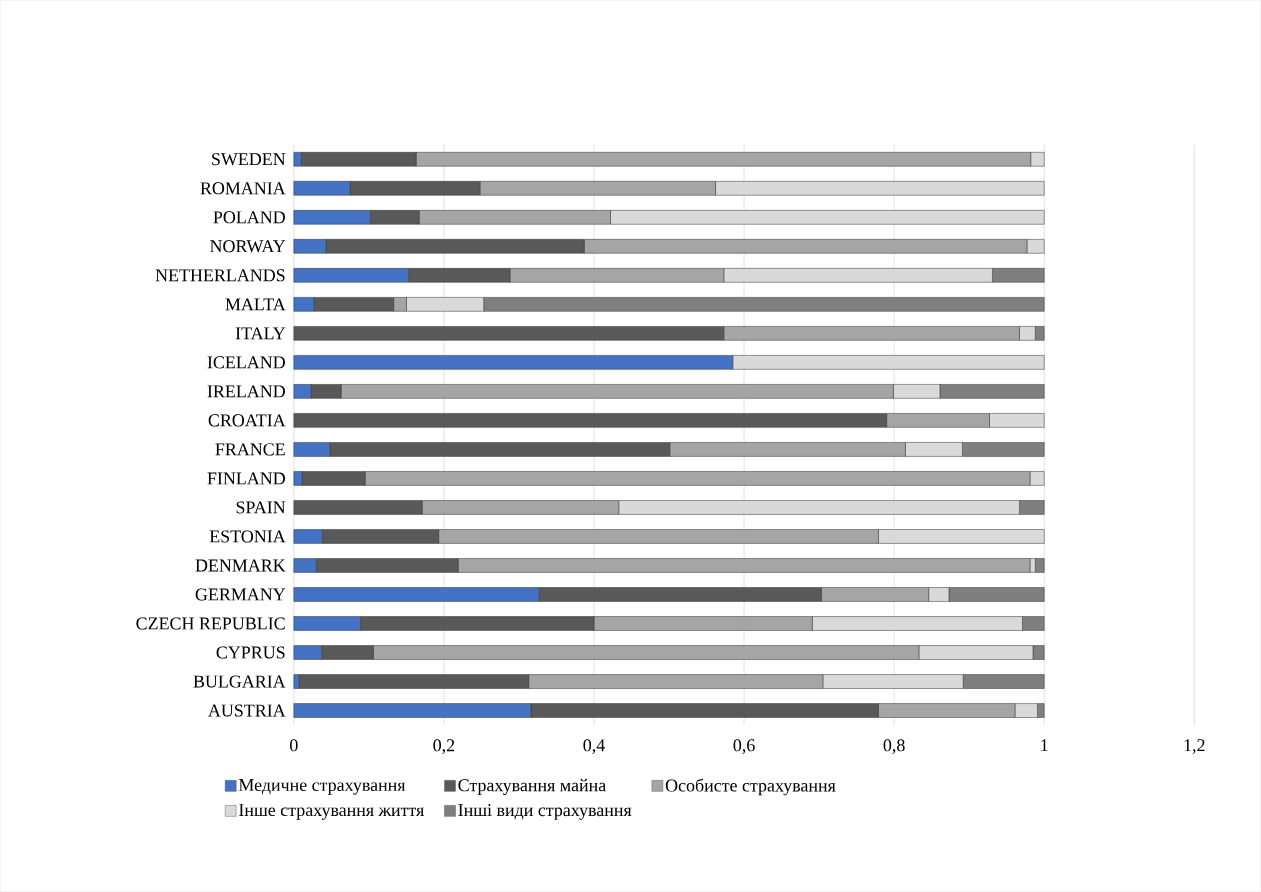 The image size is (1261, 892). I want to click on y-tick-label: ESTONIA, so click(247, 536).